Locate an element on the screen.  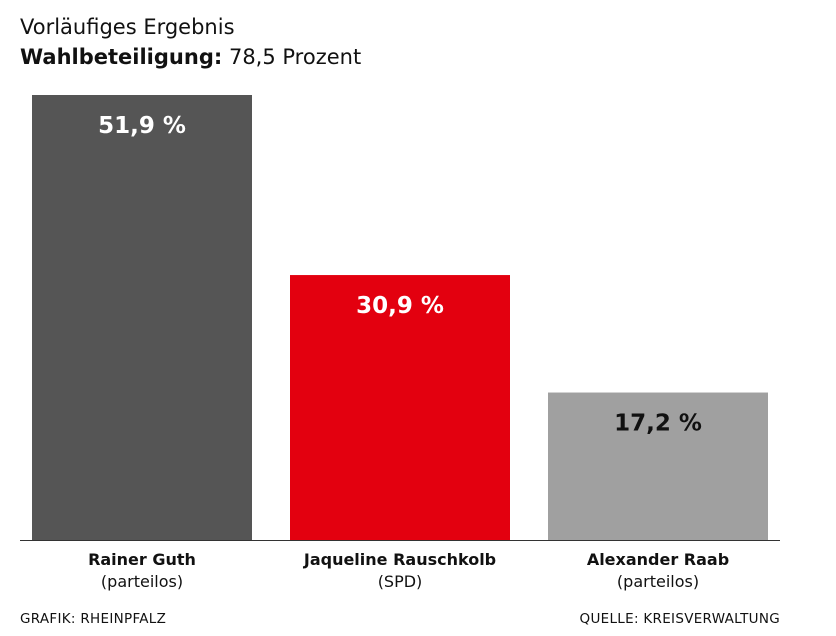
turnout-value: 78,5 Prozent is located at coordinates (295, 57).